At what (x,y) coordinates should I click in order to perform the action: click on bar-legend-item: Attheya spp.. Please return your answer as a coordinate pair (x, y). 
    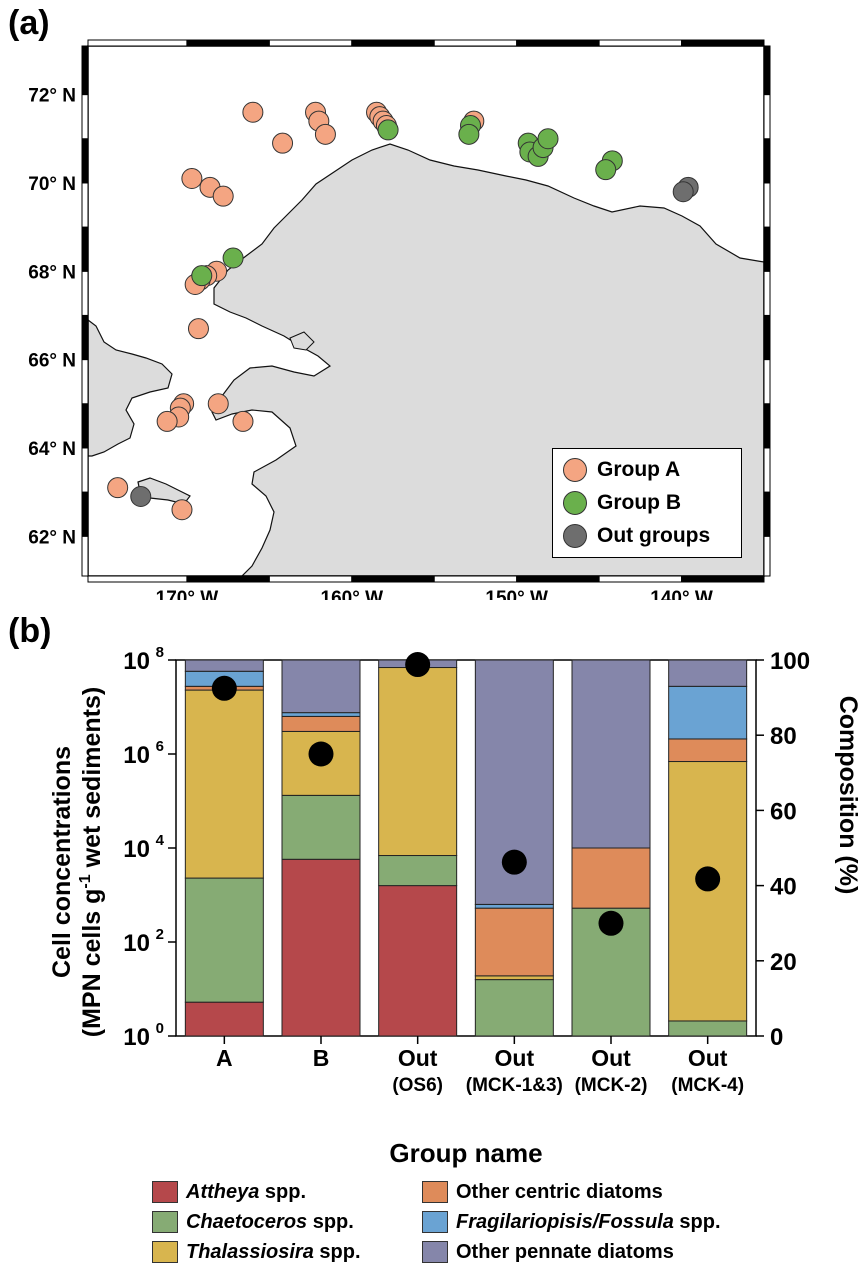
    Looking at the image, I should click on (229, 1192).